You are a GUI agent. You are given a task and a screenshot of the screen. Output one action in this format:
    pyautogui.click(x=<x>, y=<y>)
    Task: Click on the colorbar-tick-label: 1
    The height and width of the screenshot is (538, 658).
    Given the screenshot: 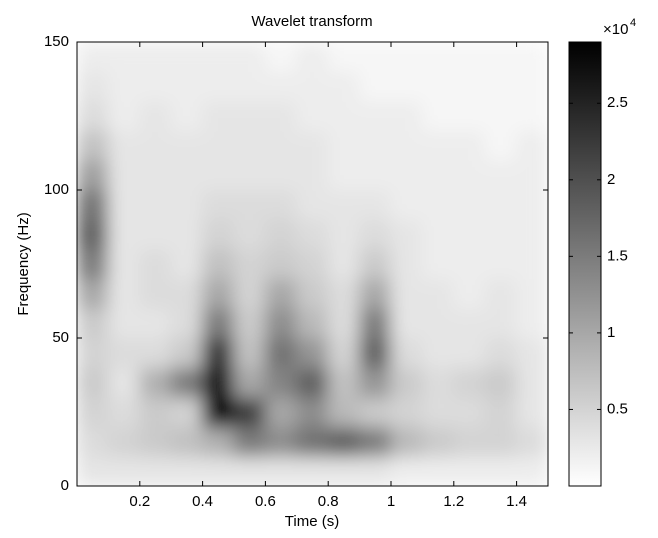 What is the action you would take?
    pyautogui.click(x=611, y=332)
    